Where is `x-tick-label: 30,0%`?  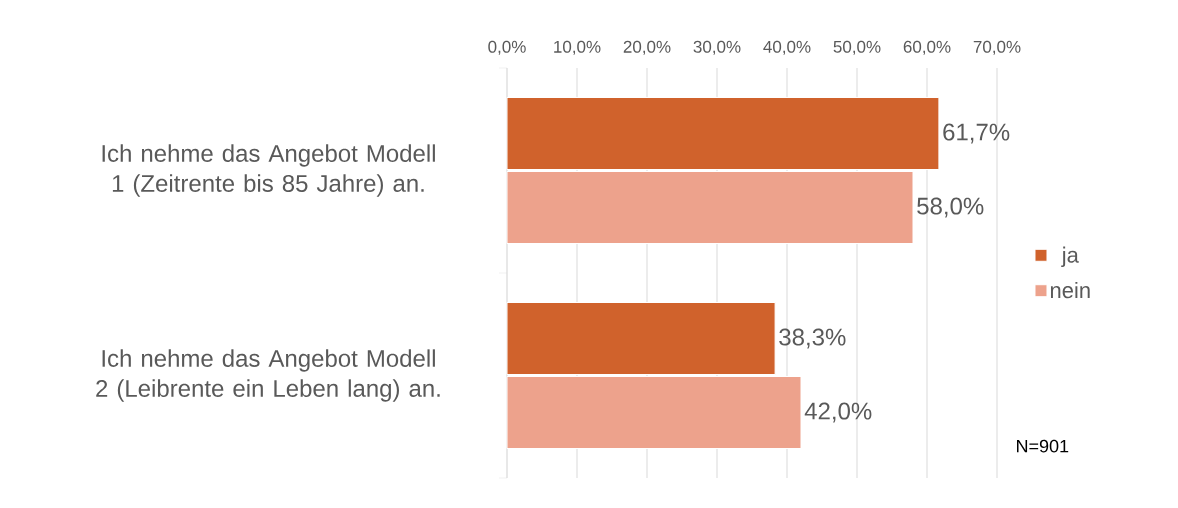 x-tick-label: 30,0% is located at coordinates (717, 47).